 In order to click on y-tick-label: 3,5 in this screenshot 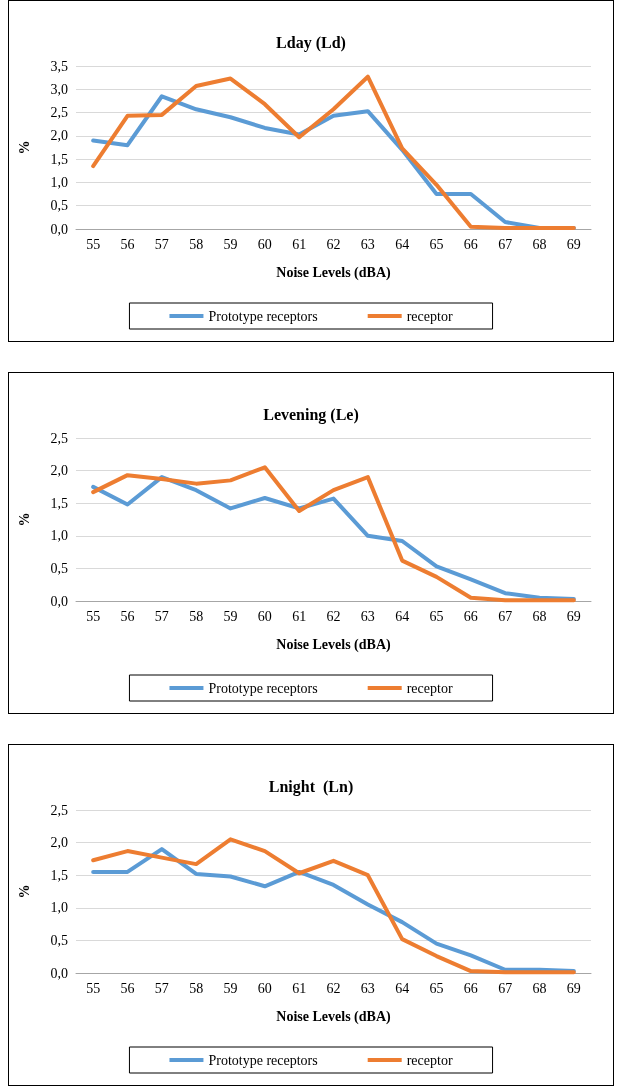, I will do `click(59, 66)`.